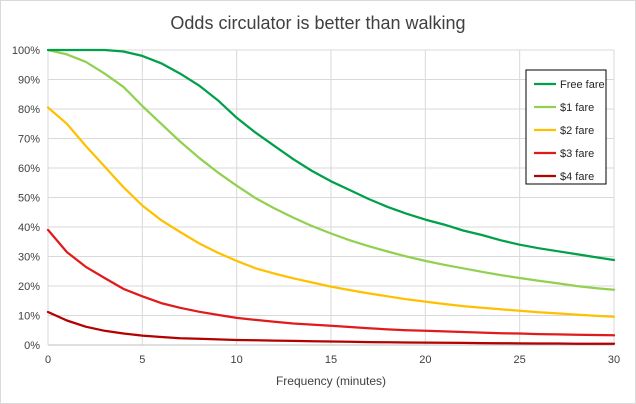 The width and height of the screenshot is (636, 404). I want to click on legend-label: $2 fare, so click(577, 131).